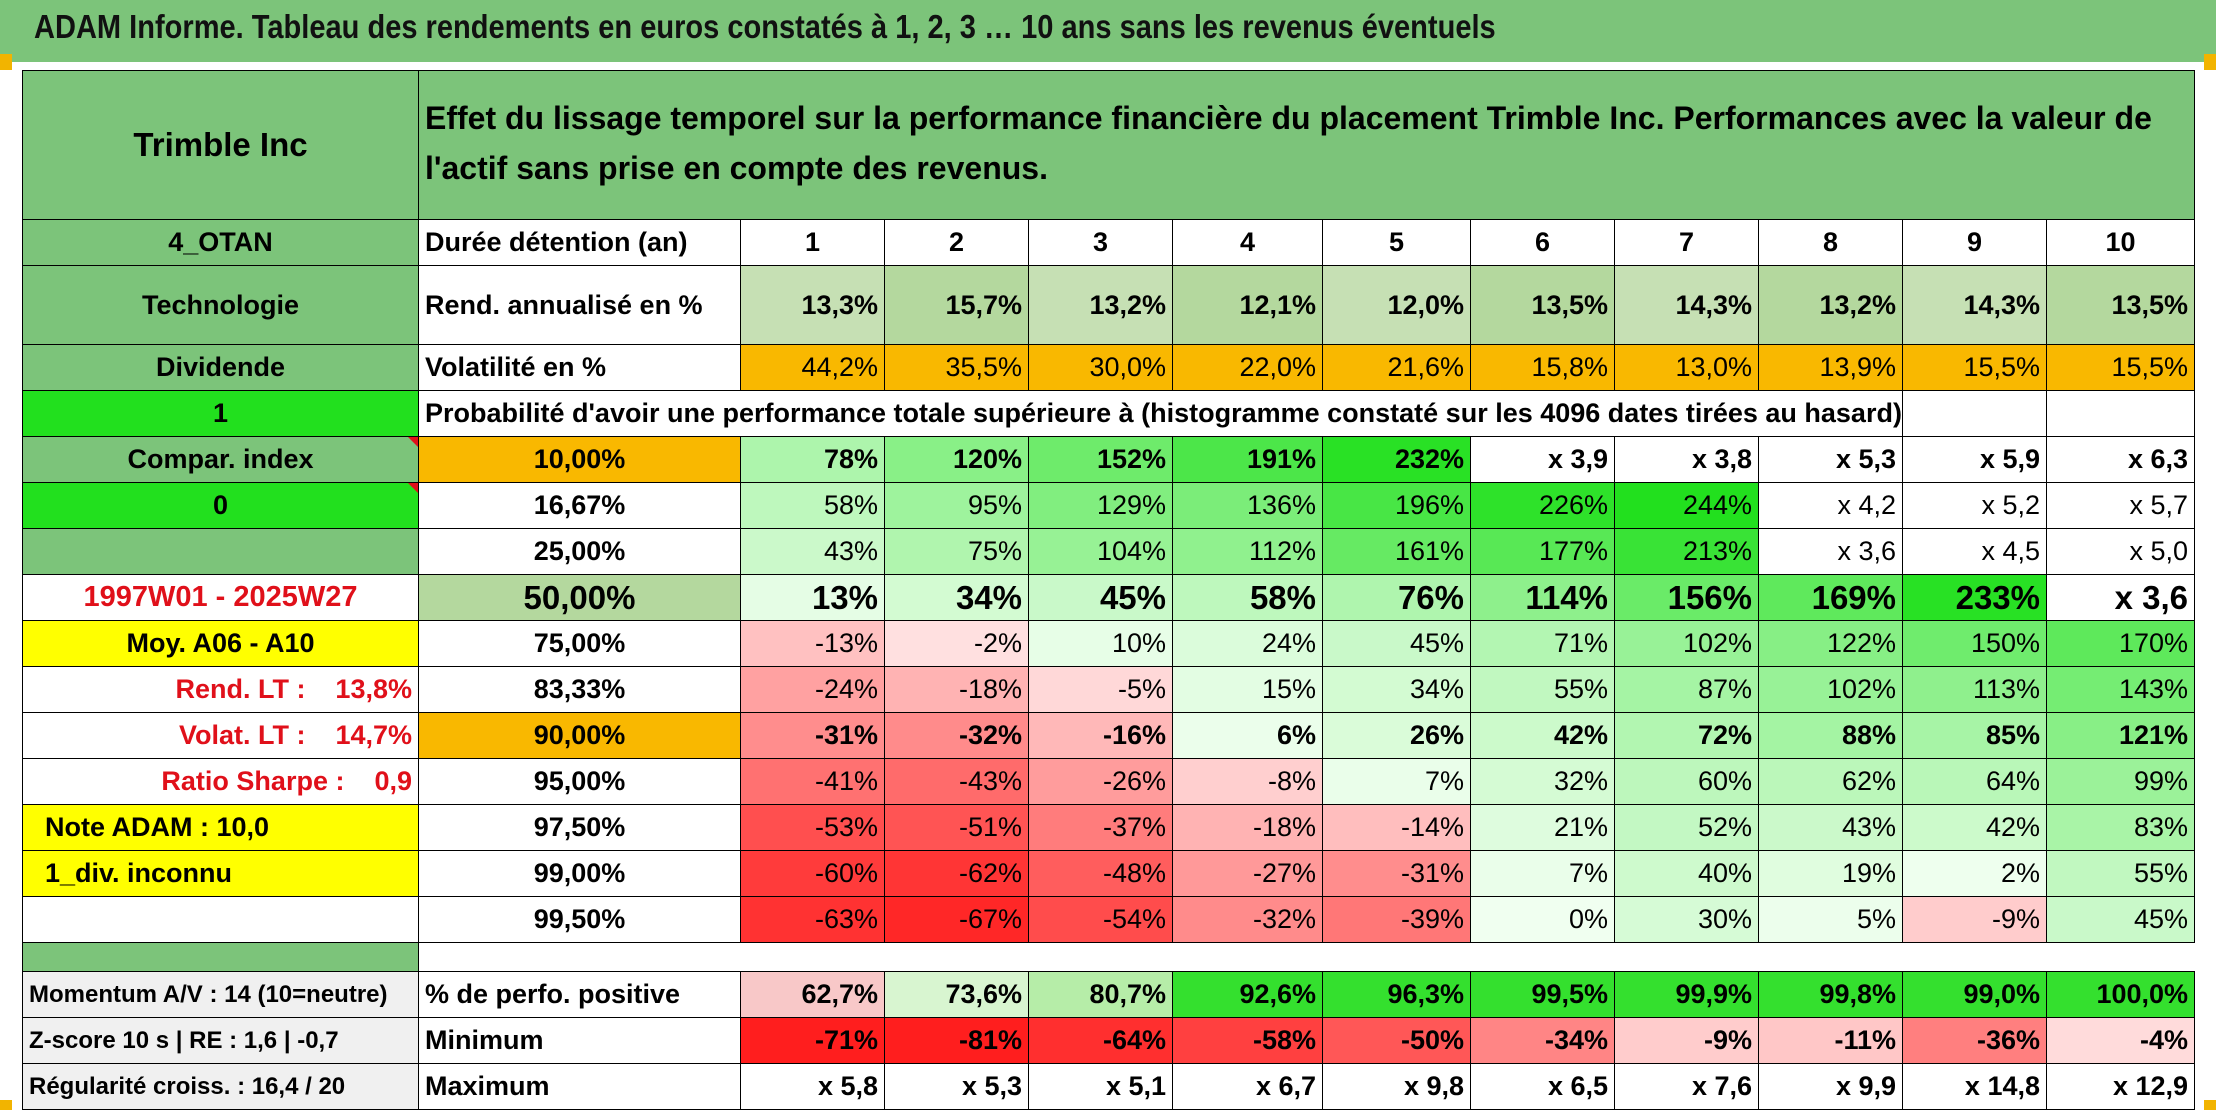  What do you see at coordinates (1542, 242) in the screenshot?
I see `year-header: 6` at bounding box center [1542, 242].